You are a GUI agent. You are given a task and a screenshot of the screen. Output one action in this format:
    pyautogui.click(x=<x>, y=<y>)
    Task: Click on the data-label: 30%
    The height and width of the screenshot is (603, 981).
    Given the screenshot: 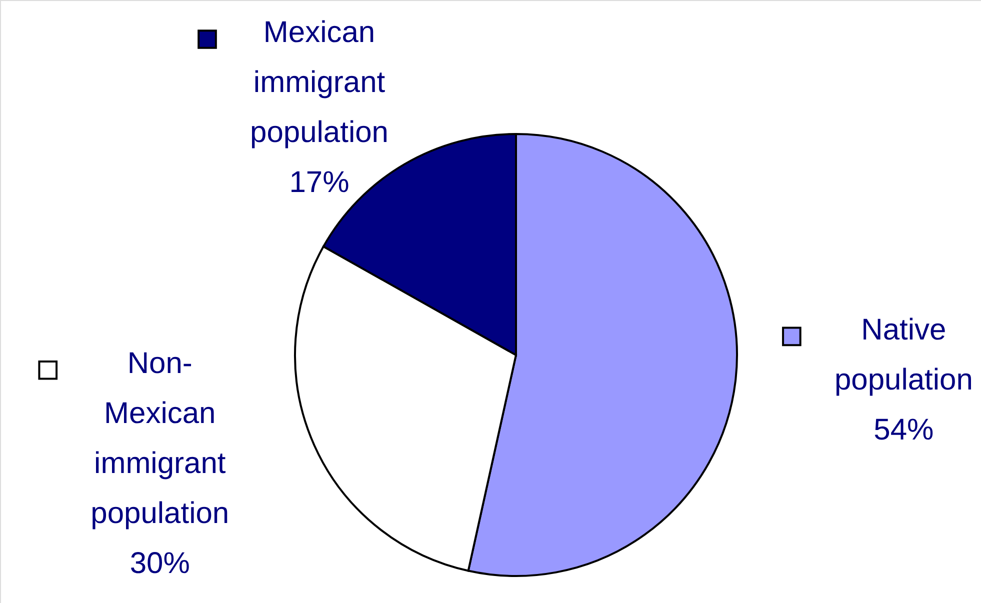 What is the action you would take?
    pyautogui.click(x=160, y=563)
    